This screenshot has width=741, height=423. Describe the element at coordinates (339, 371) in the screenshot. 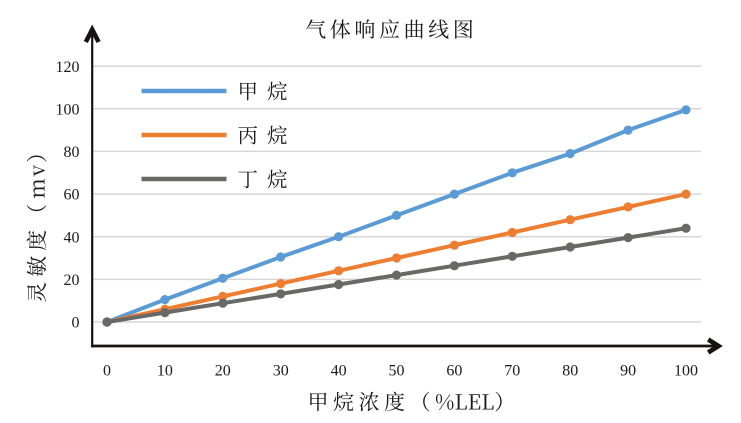

I see `x-tick-label-40: 40` at that location.